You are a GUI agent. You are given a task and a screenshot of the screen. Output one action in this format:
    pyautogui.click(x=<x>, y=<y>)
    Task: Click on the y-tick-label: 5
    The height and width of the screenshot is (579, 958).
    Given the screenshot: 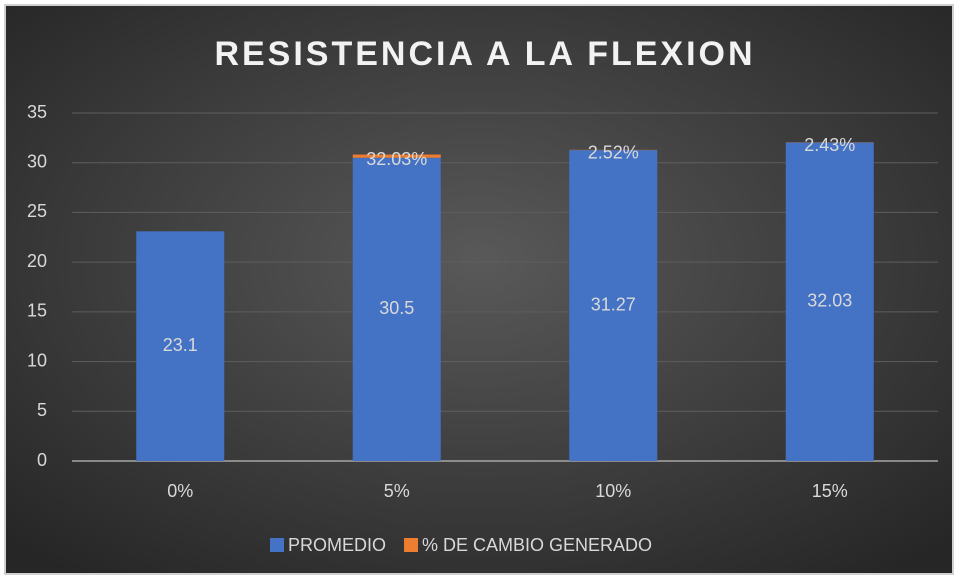 What is the action you would take?
    pyautogui.click(x=42, y=410)
    